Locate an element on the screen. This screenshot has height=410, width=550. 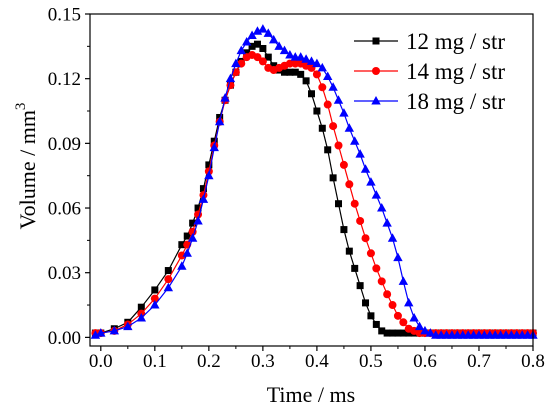
y-tick-label: 0.09 is located at coordinates (64, 144).